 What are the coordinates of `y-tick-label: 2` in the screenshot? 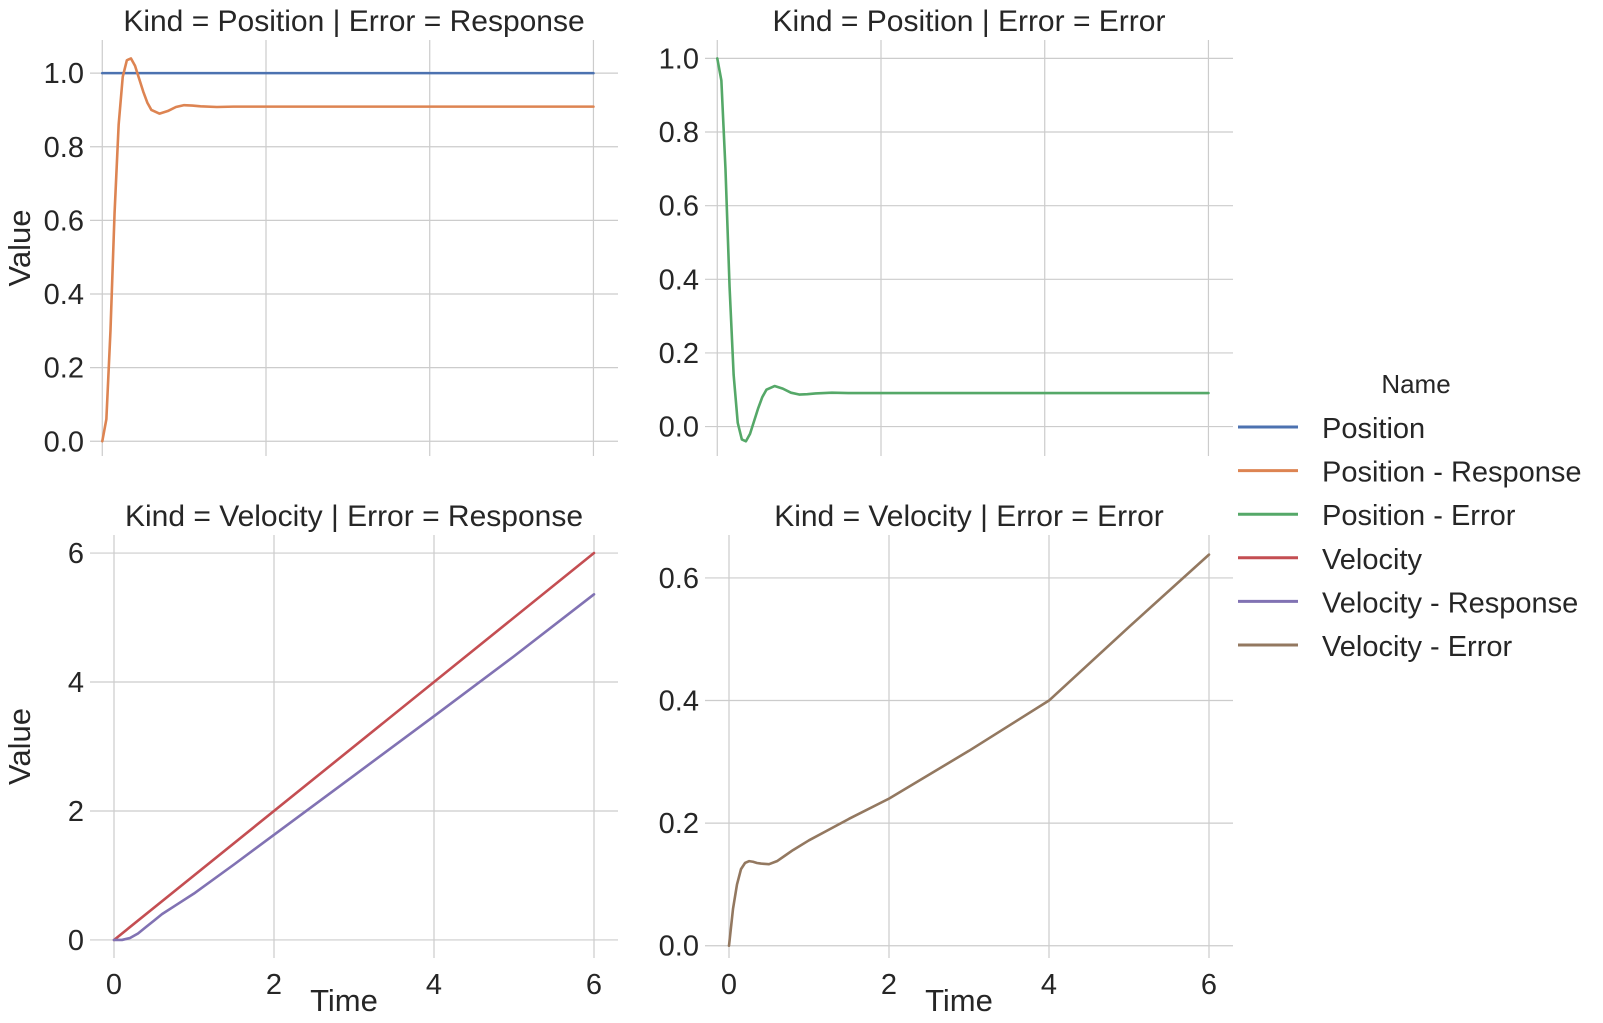 It's located at (76, 812).